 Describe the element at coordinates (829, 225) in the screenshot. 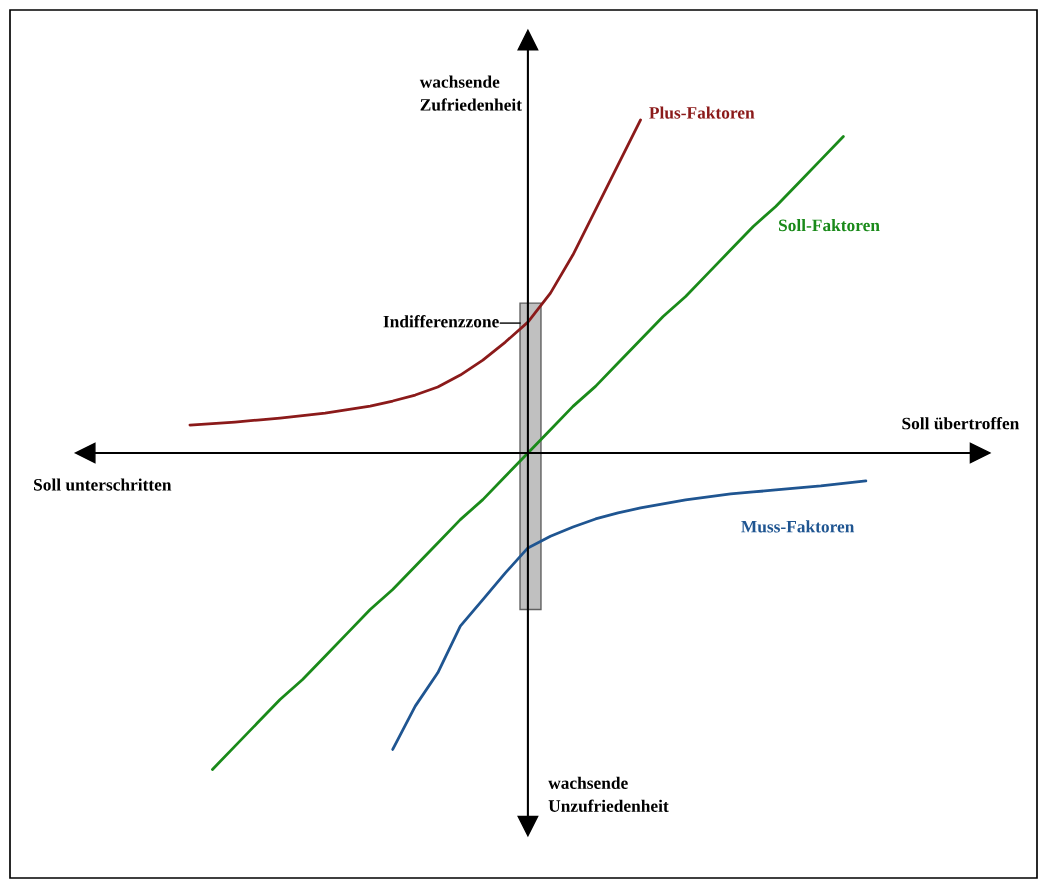

I see `series-label: Soll-Faktoren` at that location.